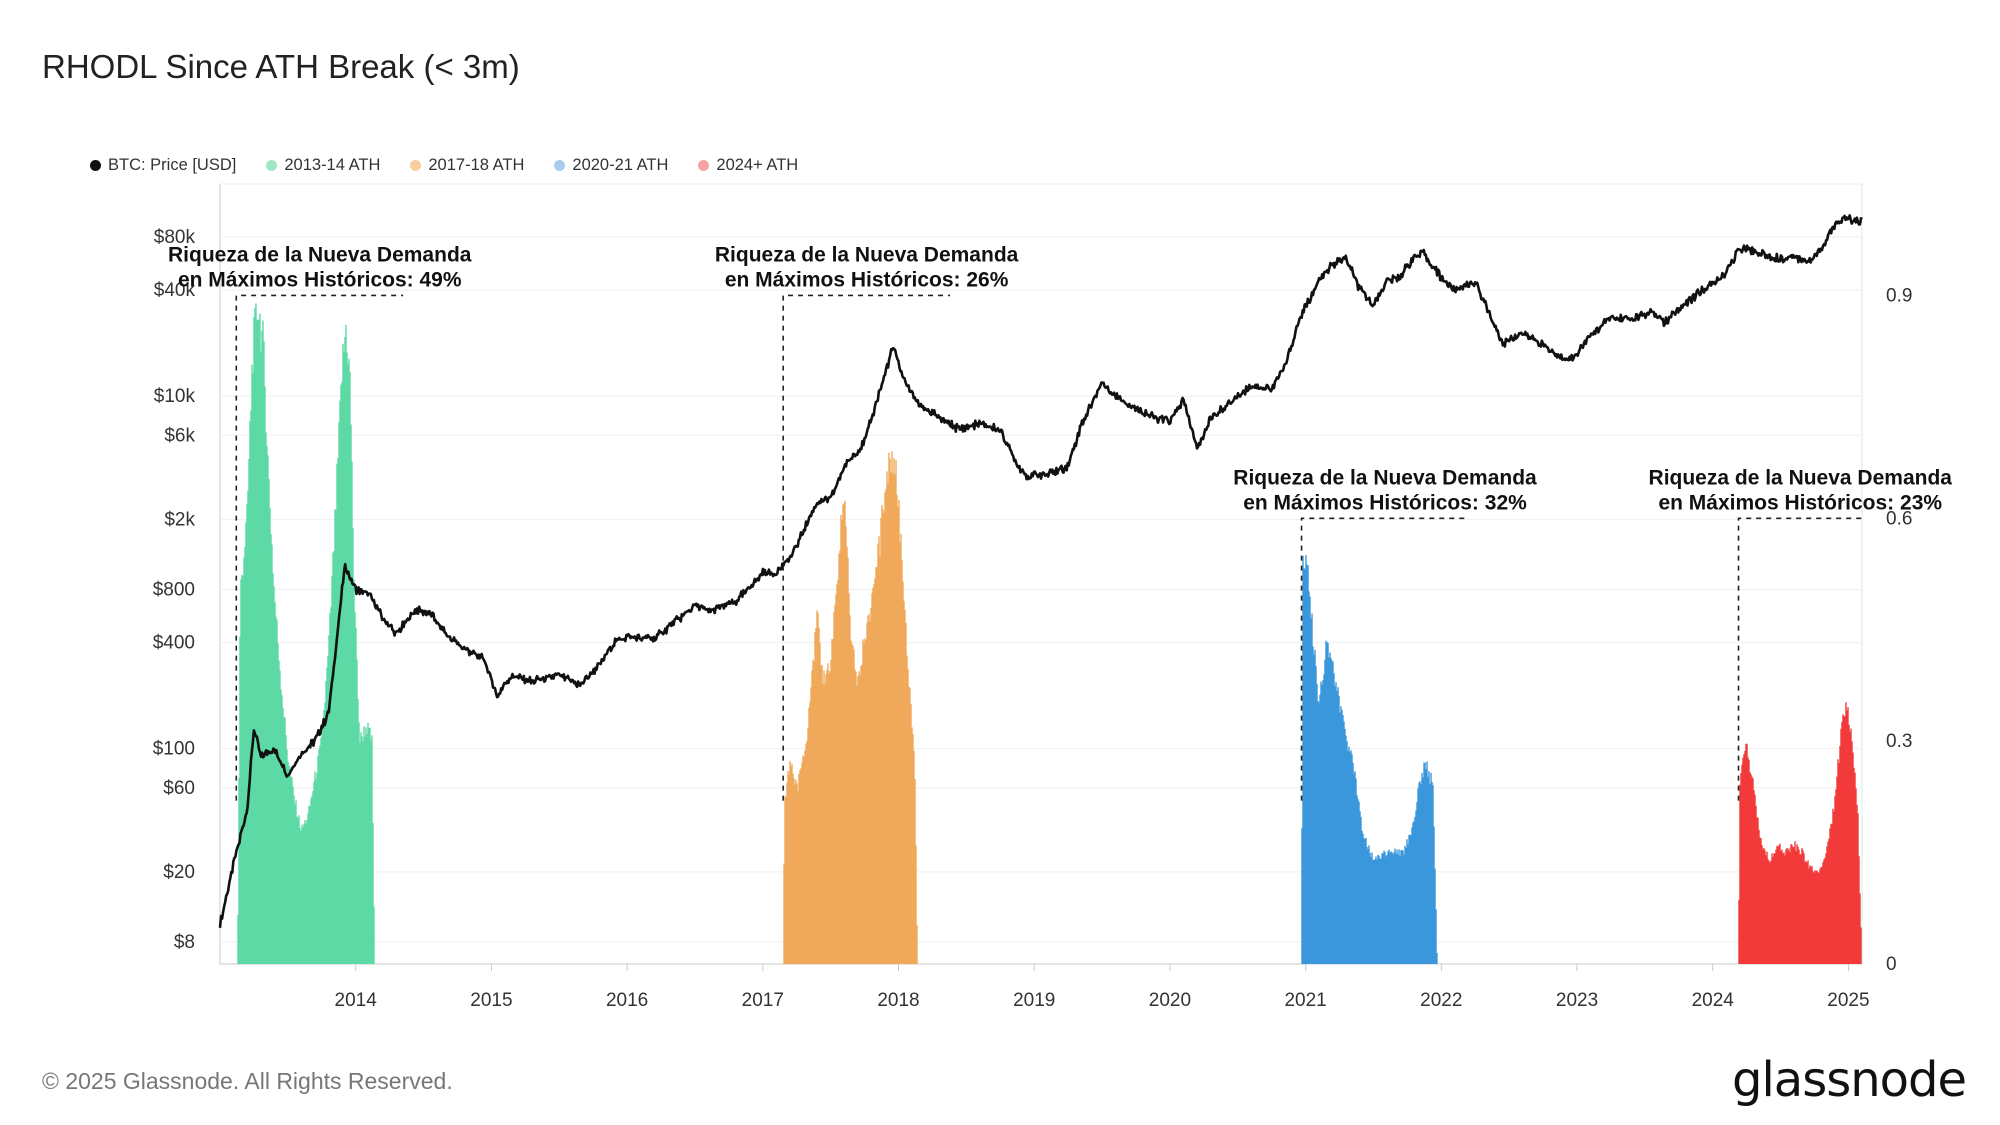  What do you see at coordinates (898, 1000) in the screenshot?
I see `x-tick-label: 2018` at bounding box center [898, 1000].